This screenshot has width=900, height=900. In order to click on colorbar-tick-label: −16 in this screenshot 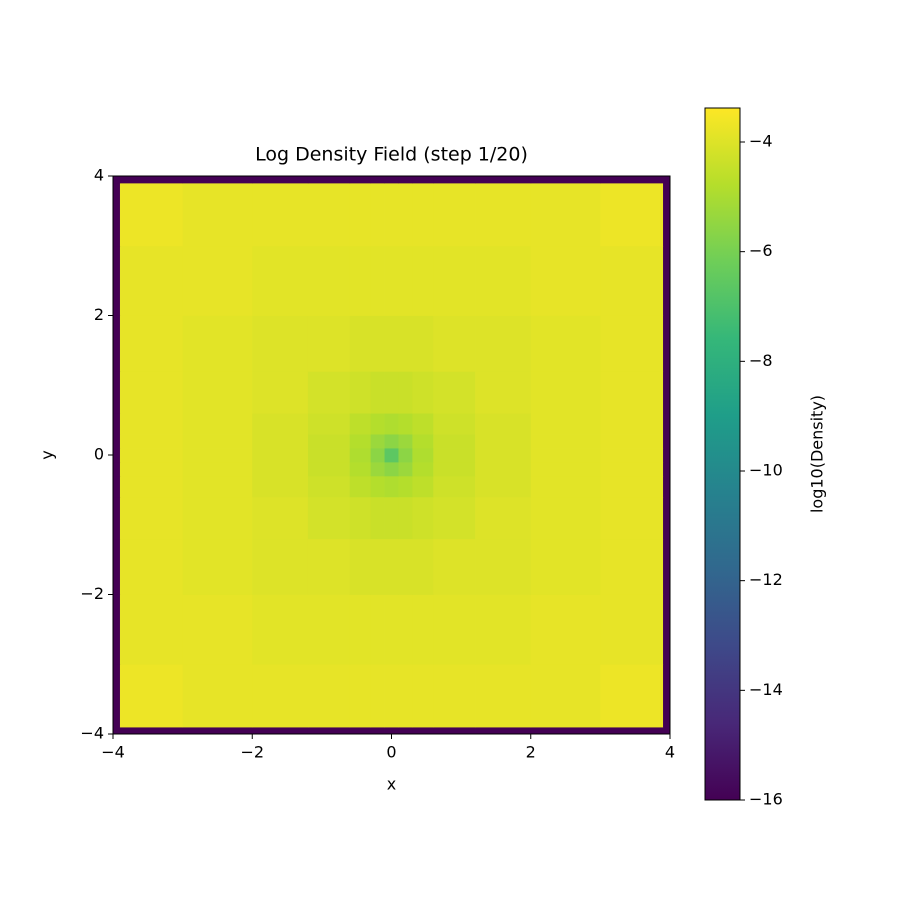, I will do `click(766, 799)`.